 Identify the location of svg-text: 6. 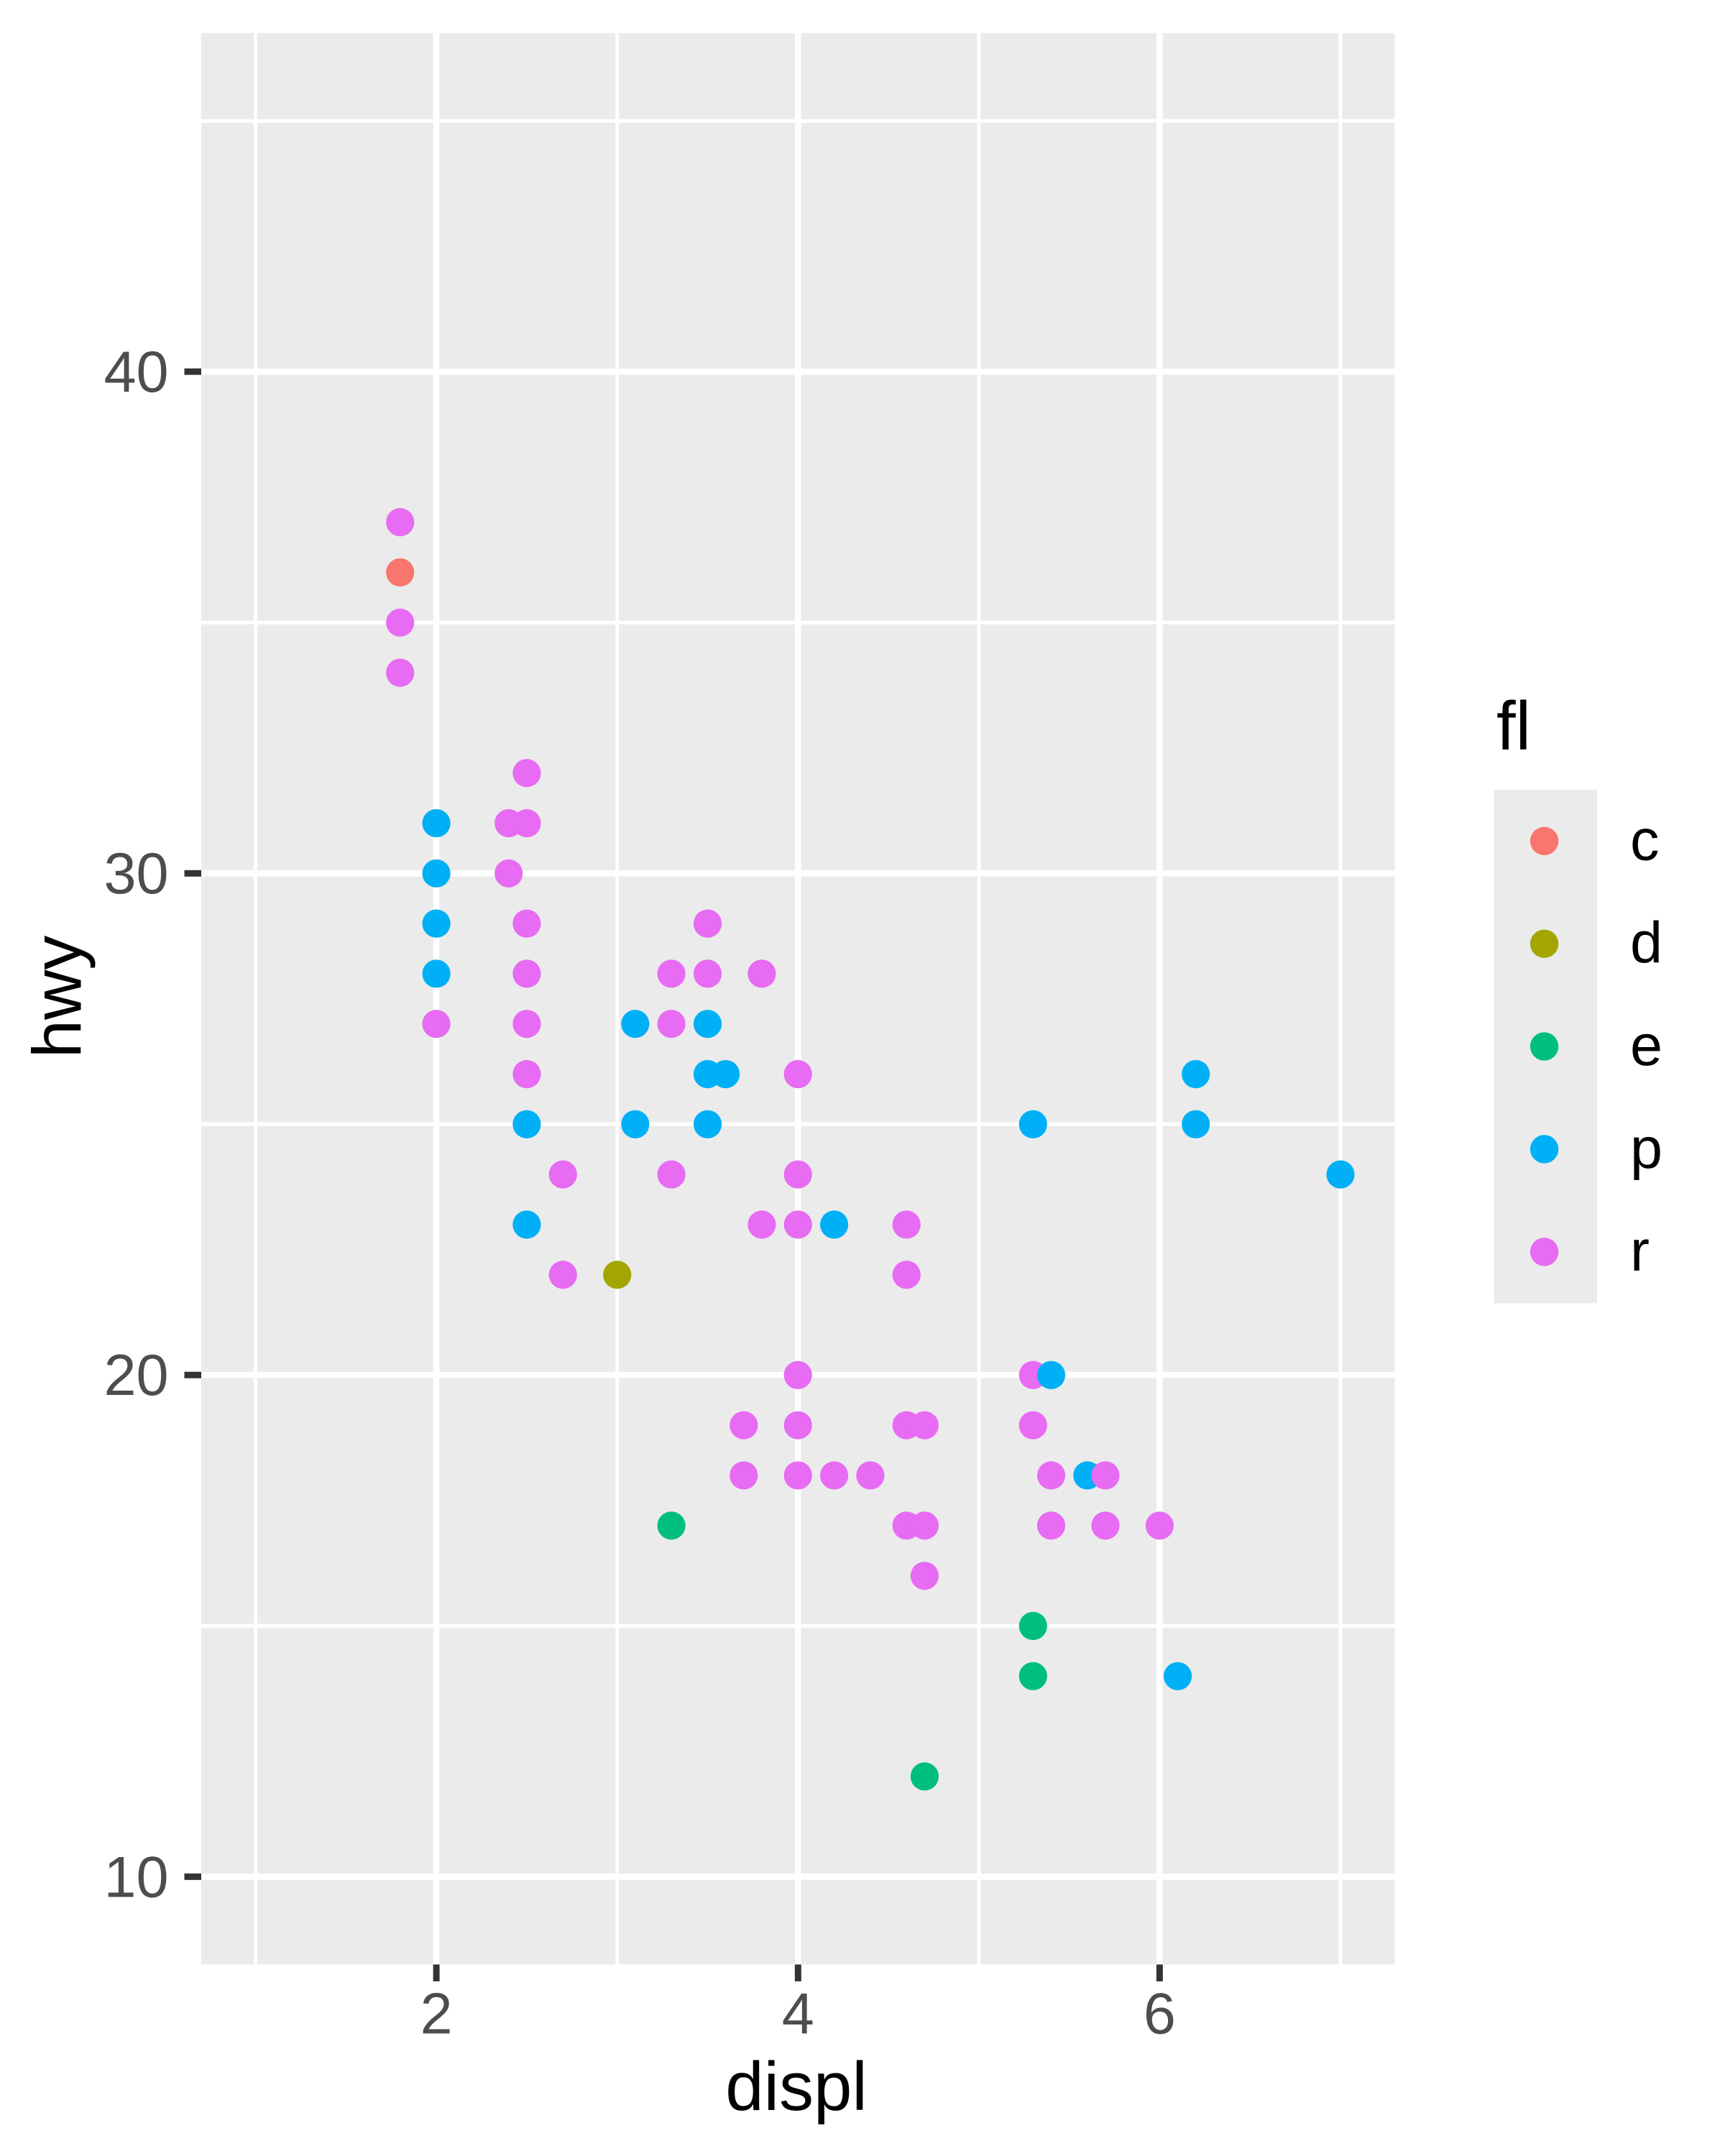
(1160, 2014).